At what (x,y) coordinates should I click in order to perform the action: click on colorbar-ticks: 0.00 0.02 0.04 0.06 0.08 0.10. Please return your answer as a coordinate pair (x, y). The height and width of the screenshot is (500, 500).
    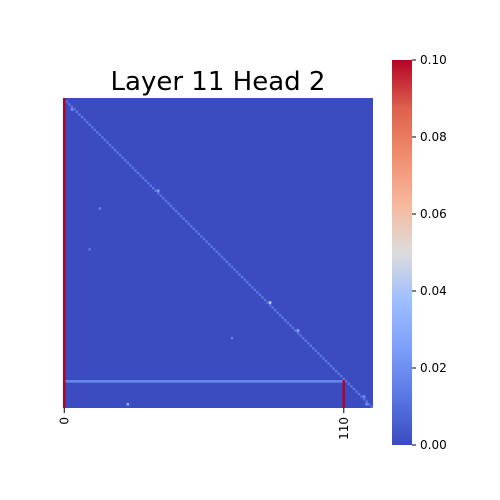
    Looking at the image, I should click on (429, 252).